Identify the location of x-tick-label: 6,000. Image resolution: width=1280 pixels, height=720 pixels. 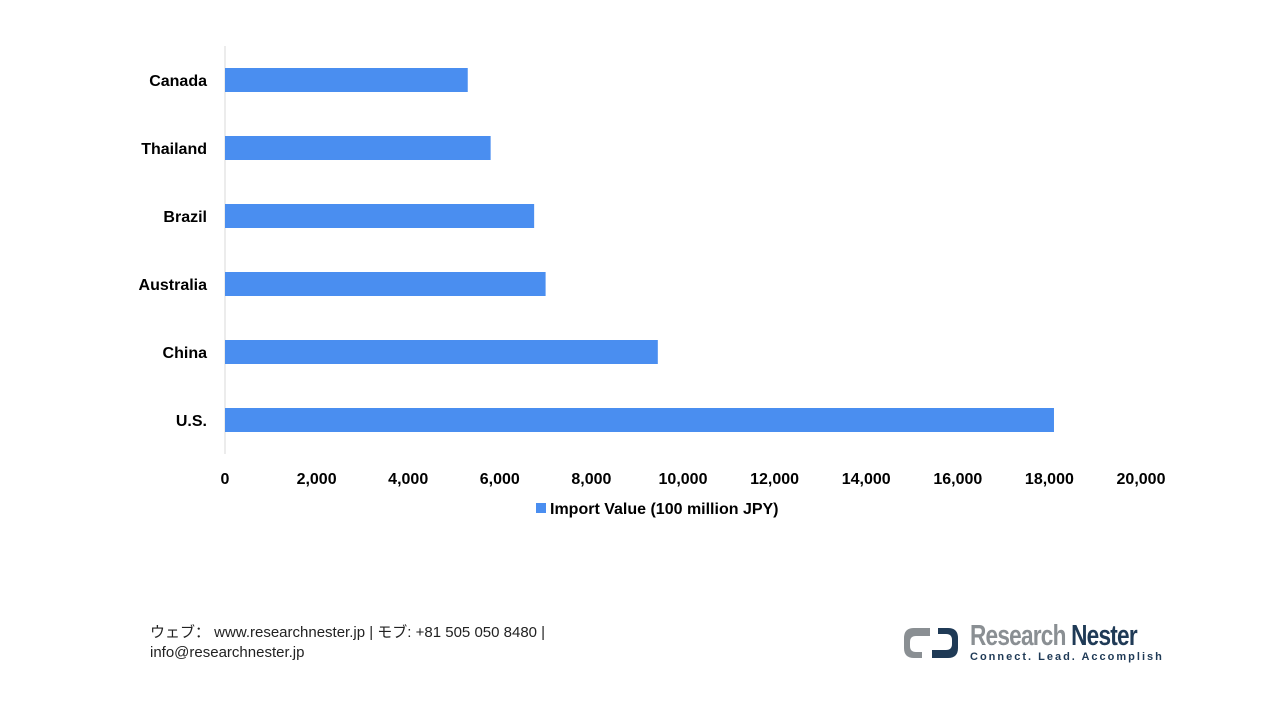
(500, 479).